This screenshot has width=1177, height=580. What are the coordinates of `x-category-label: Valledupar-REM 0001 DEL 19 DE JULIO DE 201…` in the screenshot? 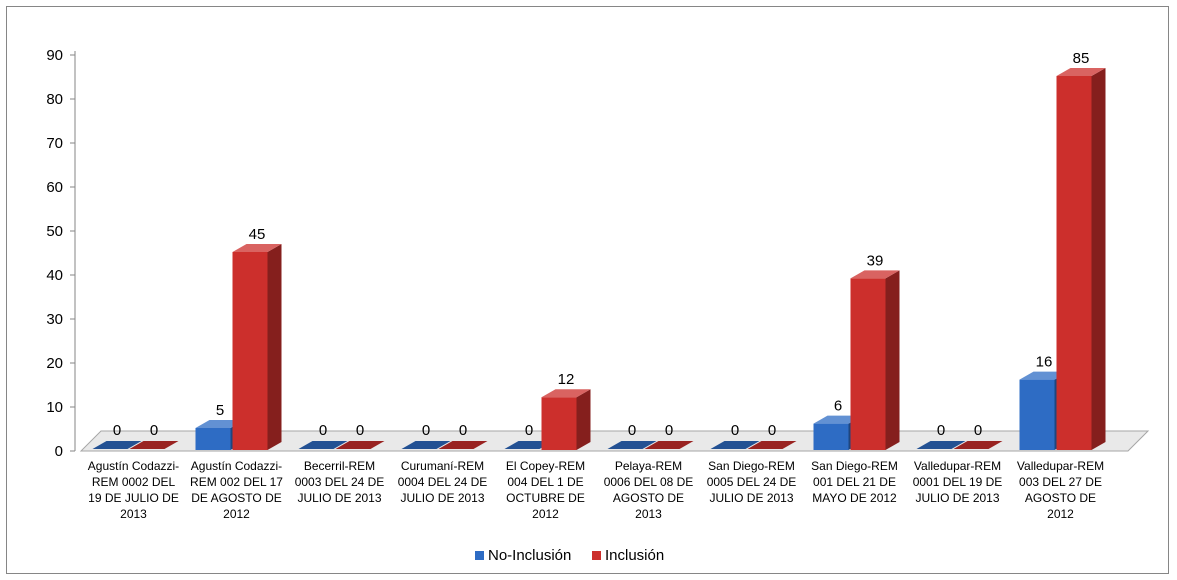 It's located at (958, 482).